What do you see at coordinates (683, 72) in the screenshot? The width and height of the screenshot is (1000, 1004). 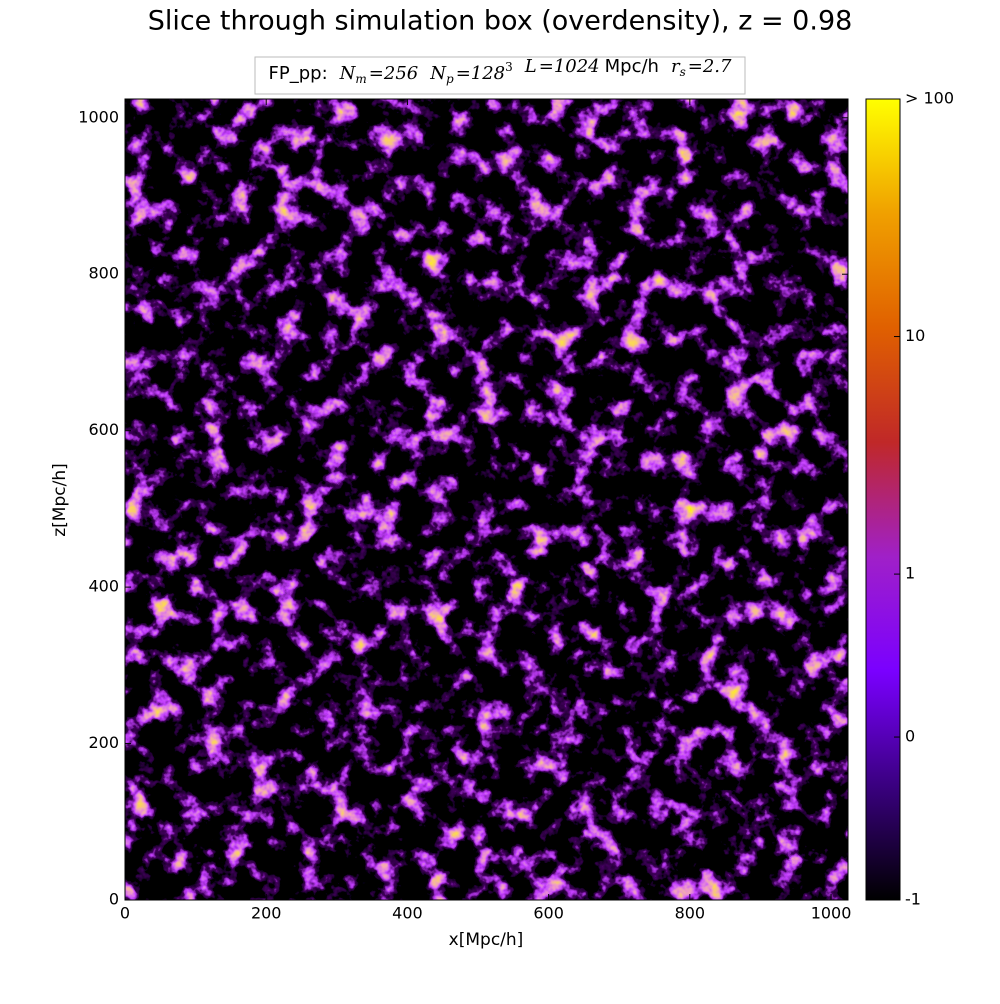 I see `param-sub: s` at bounding box center [683, 72].